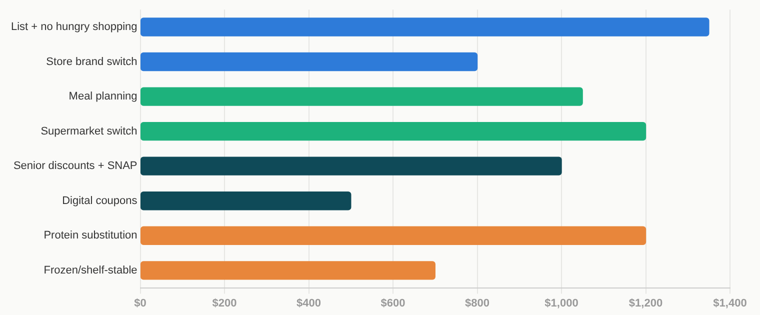 The height and width of the screenshot is (315, 760). Describe the element at coordinates (477, 303) in the screenshot. I see `x-tick-label: $800` at that location.